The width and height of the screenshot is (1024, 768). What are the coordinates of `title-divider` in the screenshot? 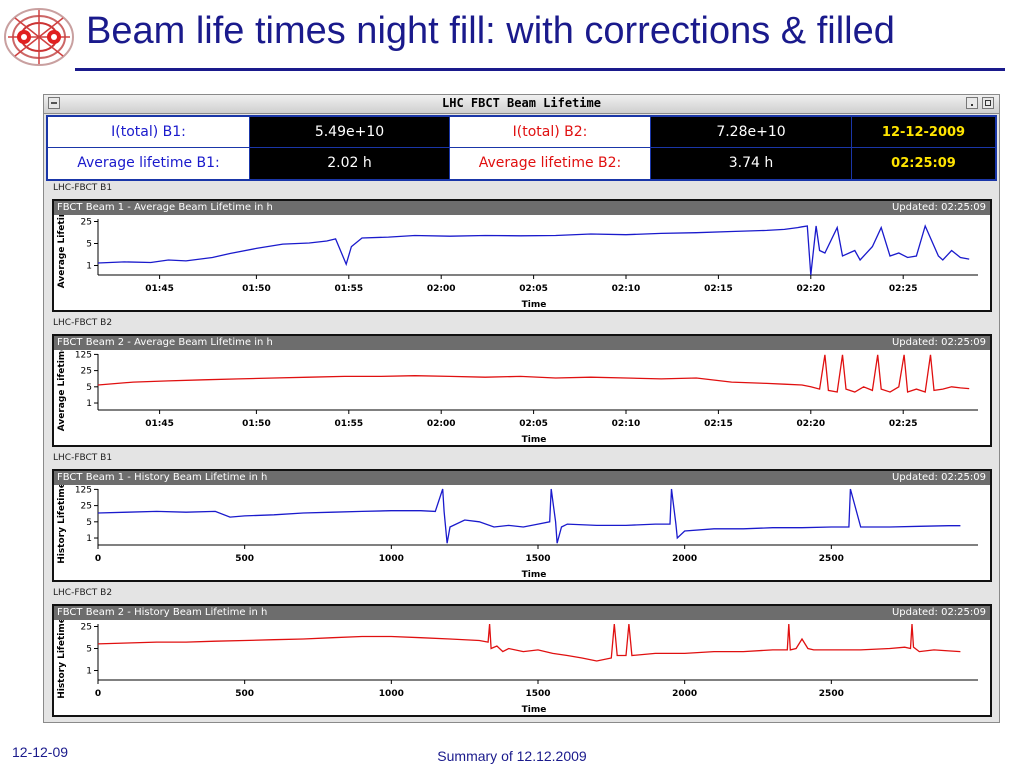 It's located at (540, 69).